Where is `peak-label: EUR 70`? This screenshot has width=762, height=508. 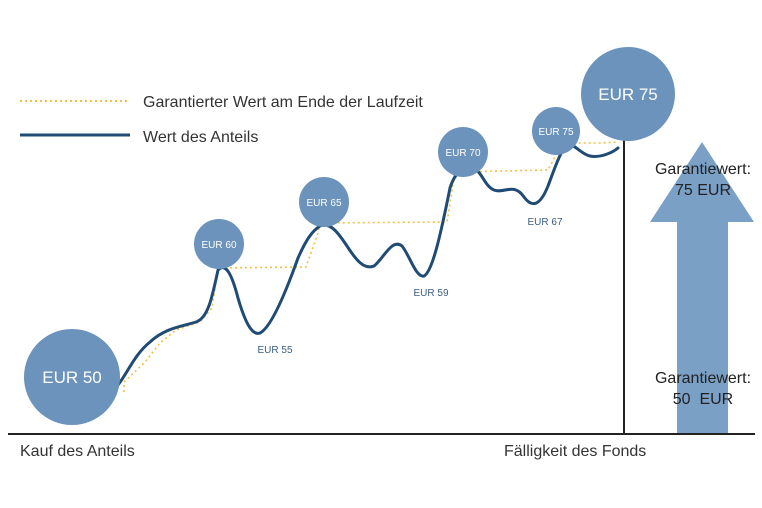
peak-label: EUR 70 is located at coordinates (462, 153).